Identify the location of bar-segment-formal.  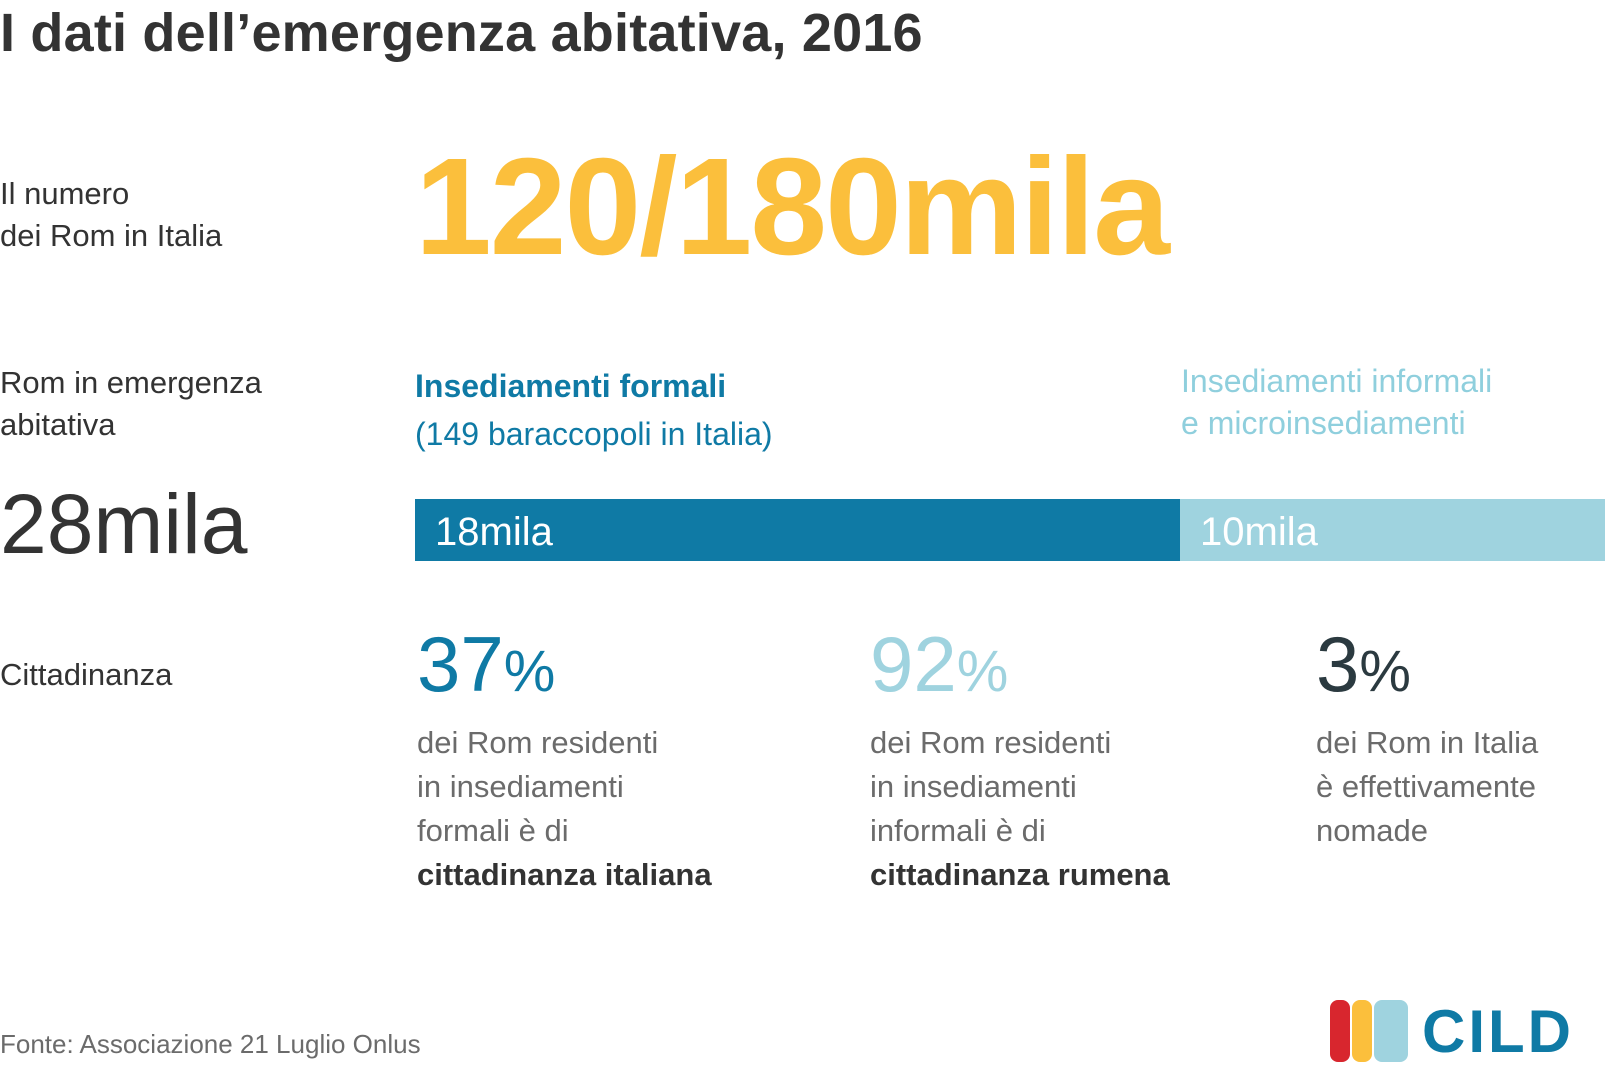
(797, 530).